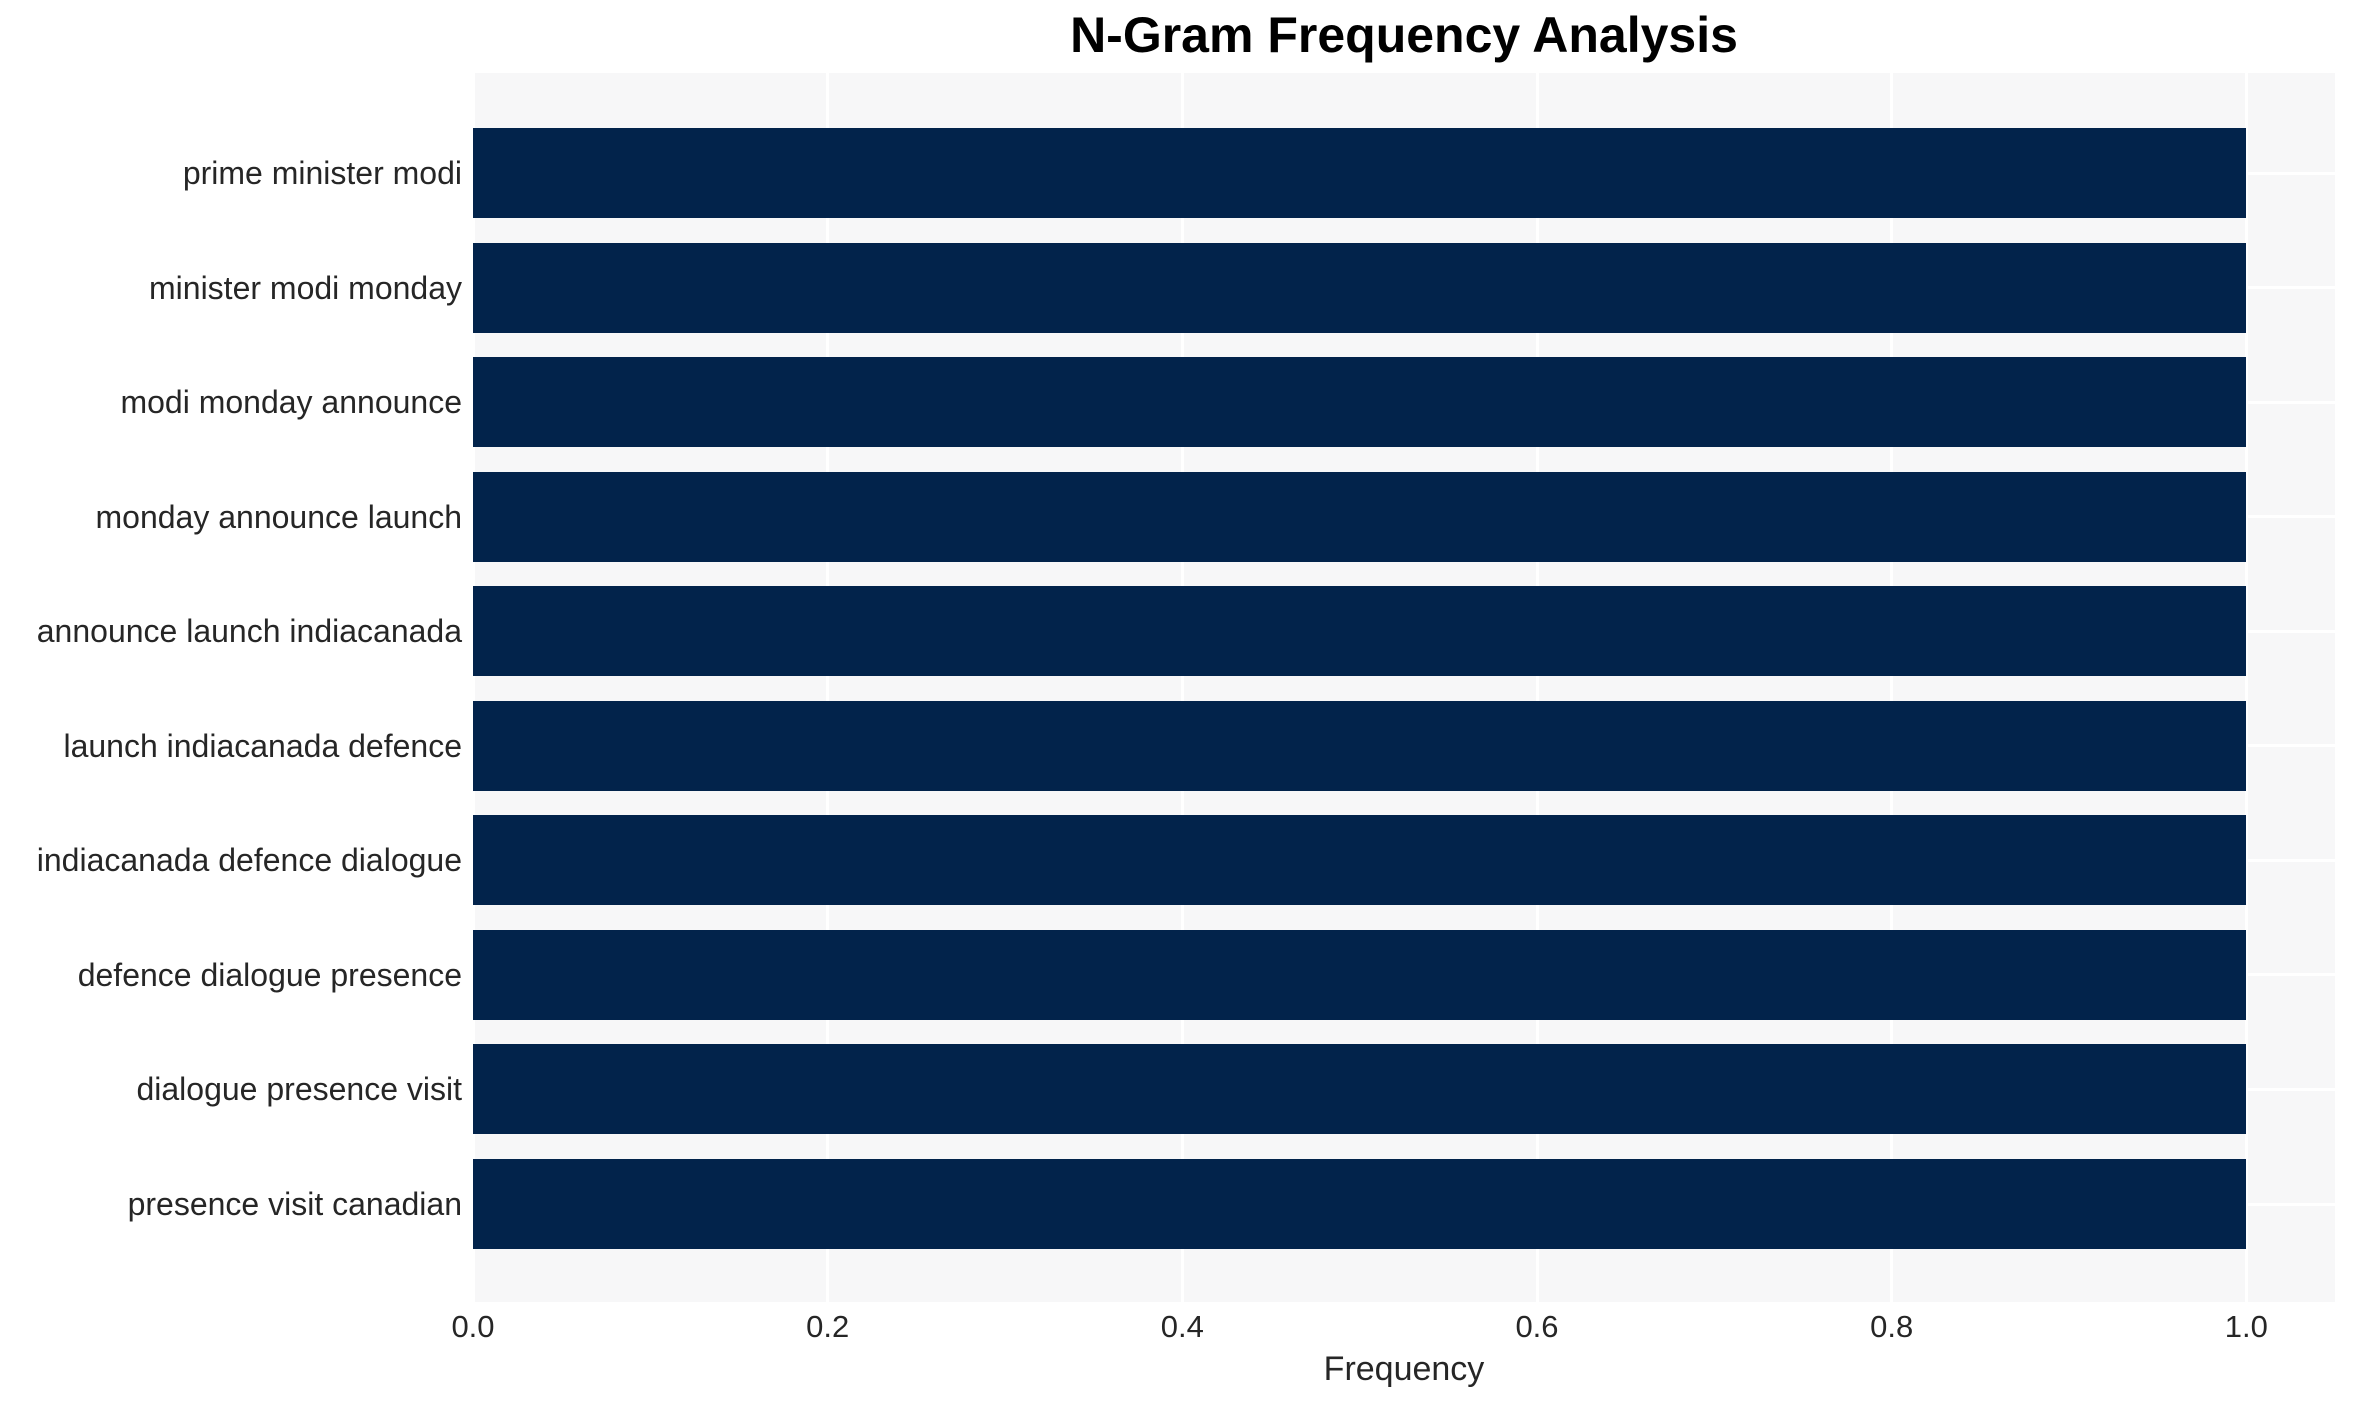 Image resolution: width=2353 pixels, height=1402 pixels. Describe the element at coordinates (2246, 1326) in the screenshot. I see `x-axis-tick-label: 1.0` at that location.